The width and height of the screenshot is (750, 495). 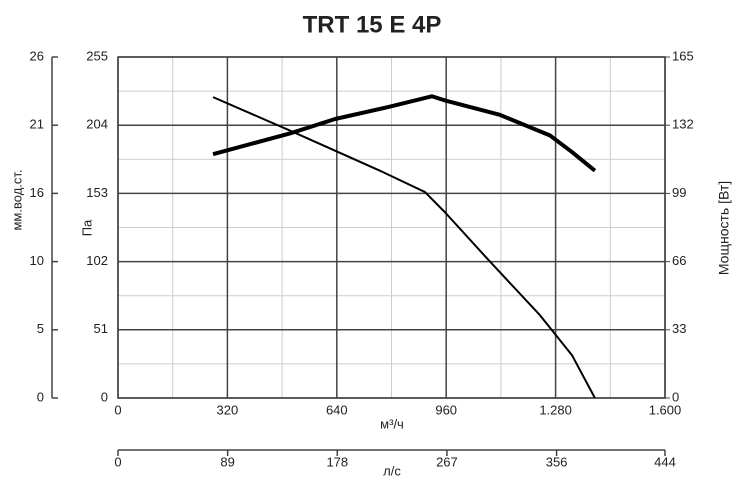 I want to click on power-line, so click(x=404, y=133).